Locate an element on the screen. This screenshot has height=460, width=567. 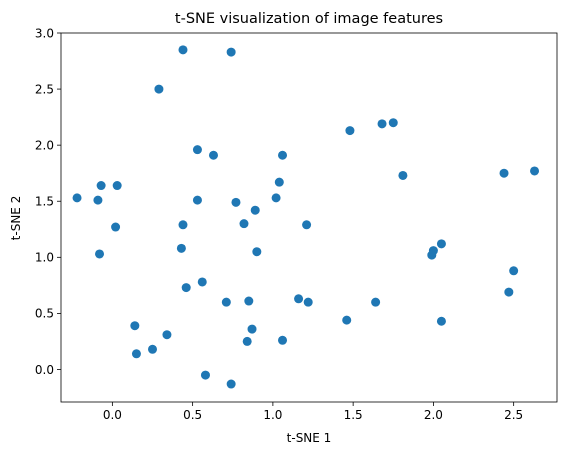
y-tick-label: 0.5 is located at coordinates (44, 314).